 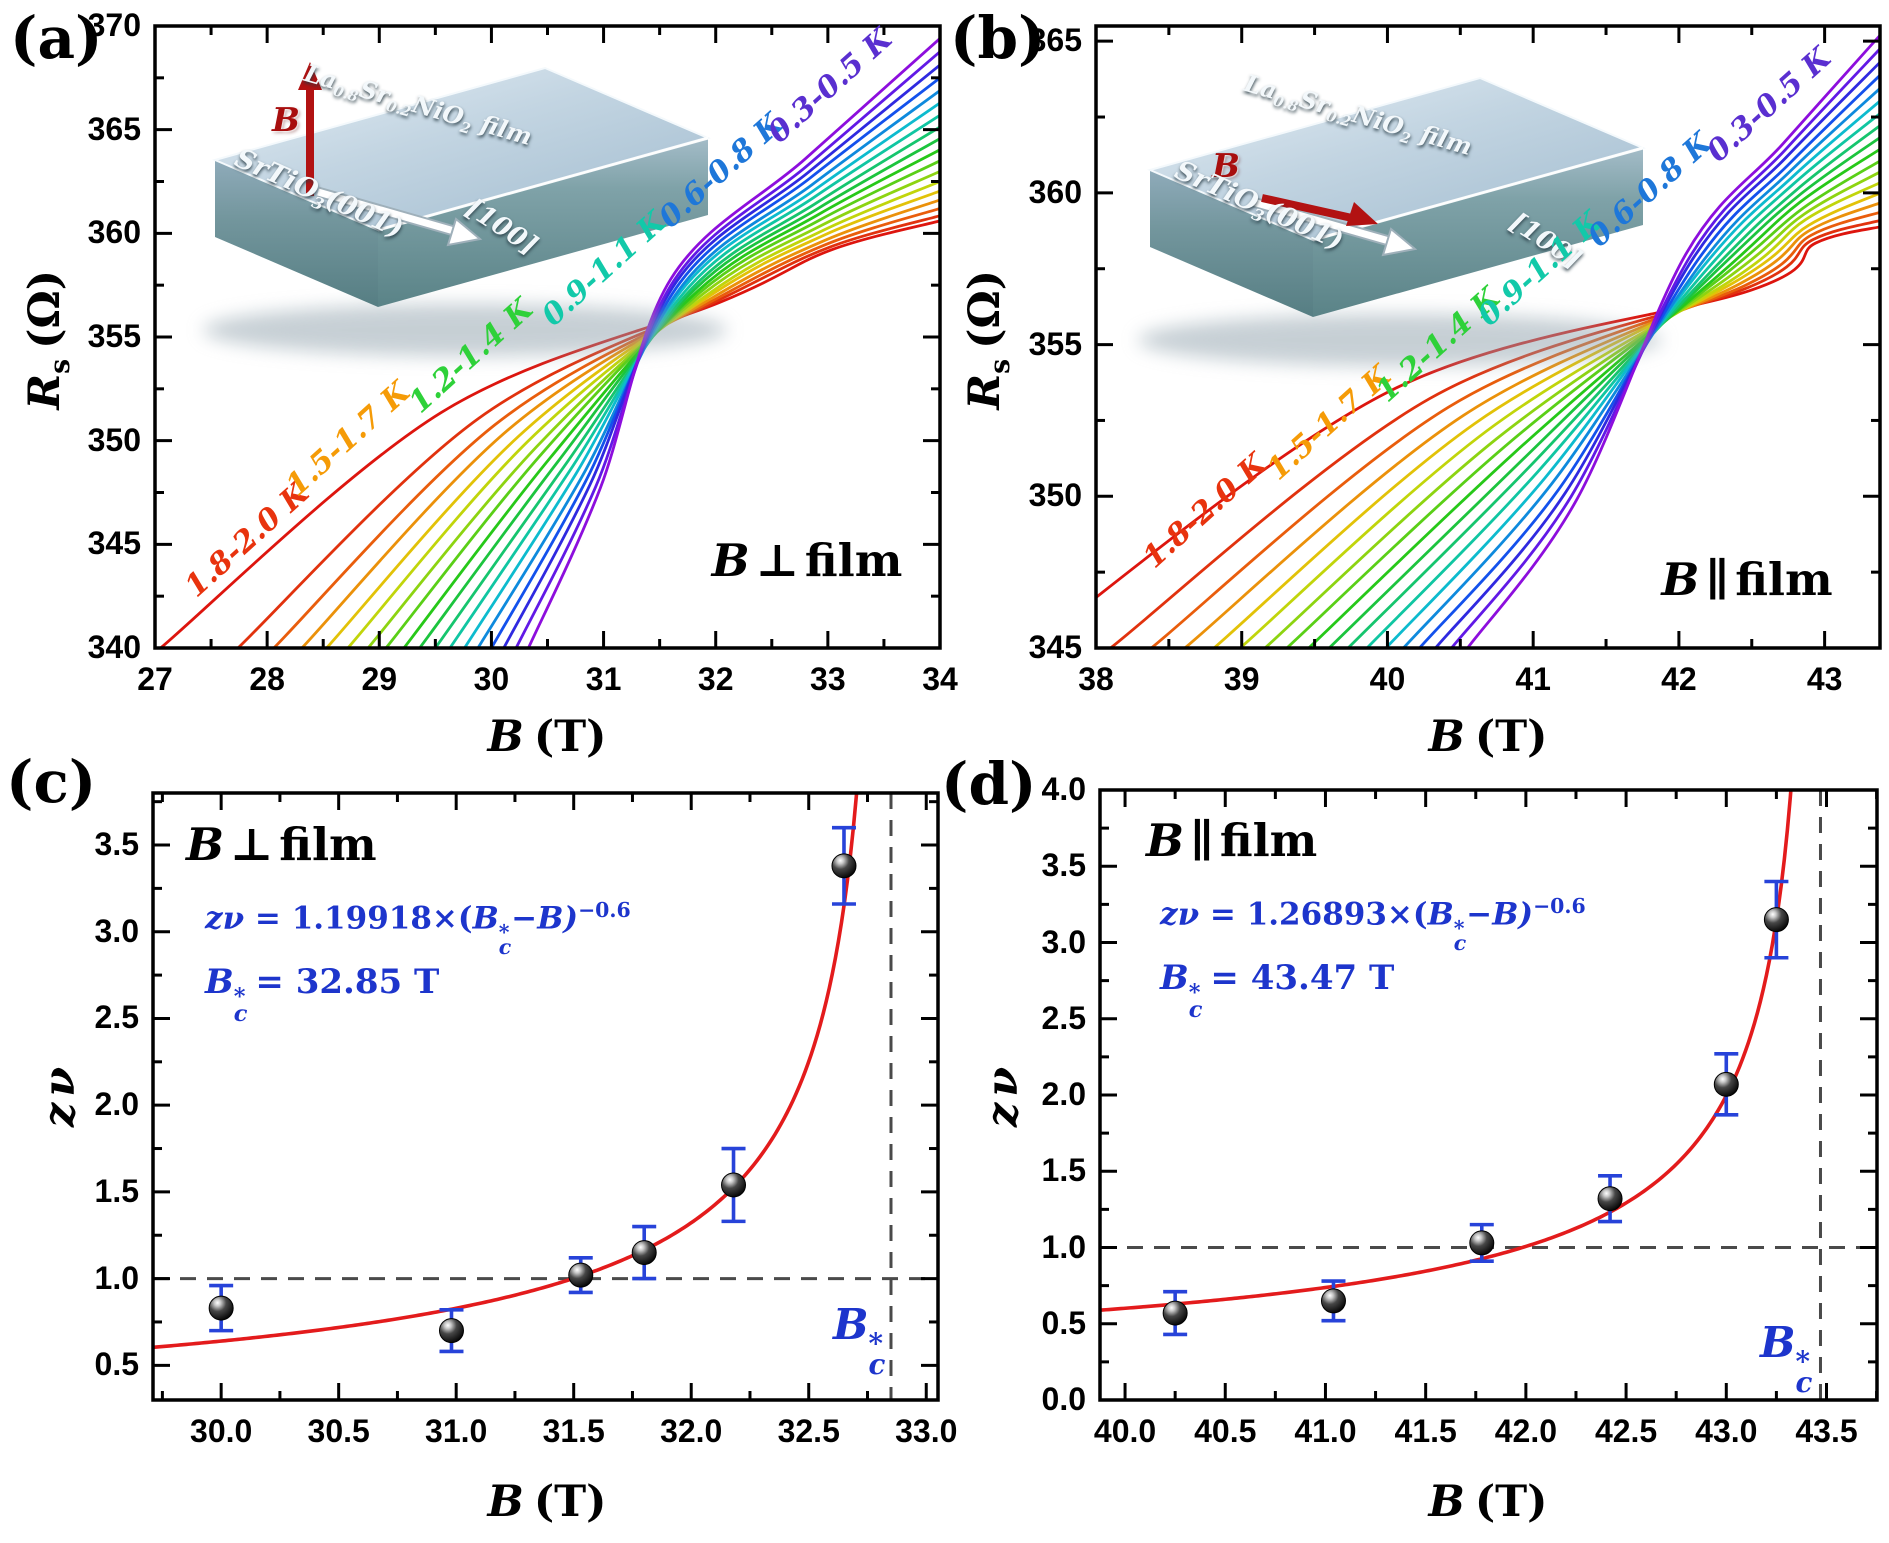 What do you see at coordinates (1475, 1108) in the screenshot?
I see `data-points-d` at bounding box center [1475, 1108].